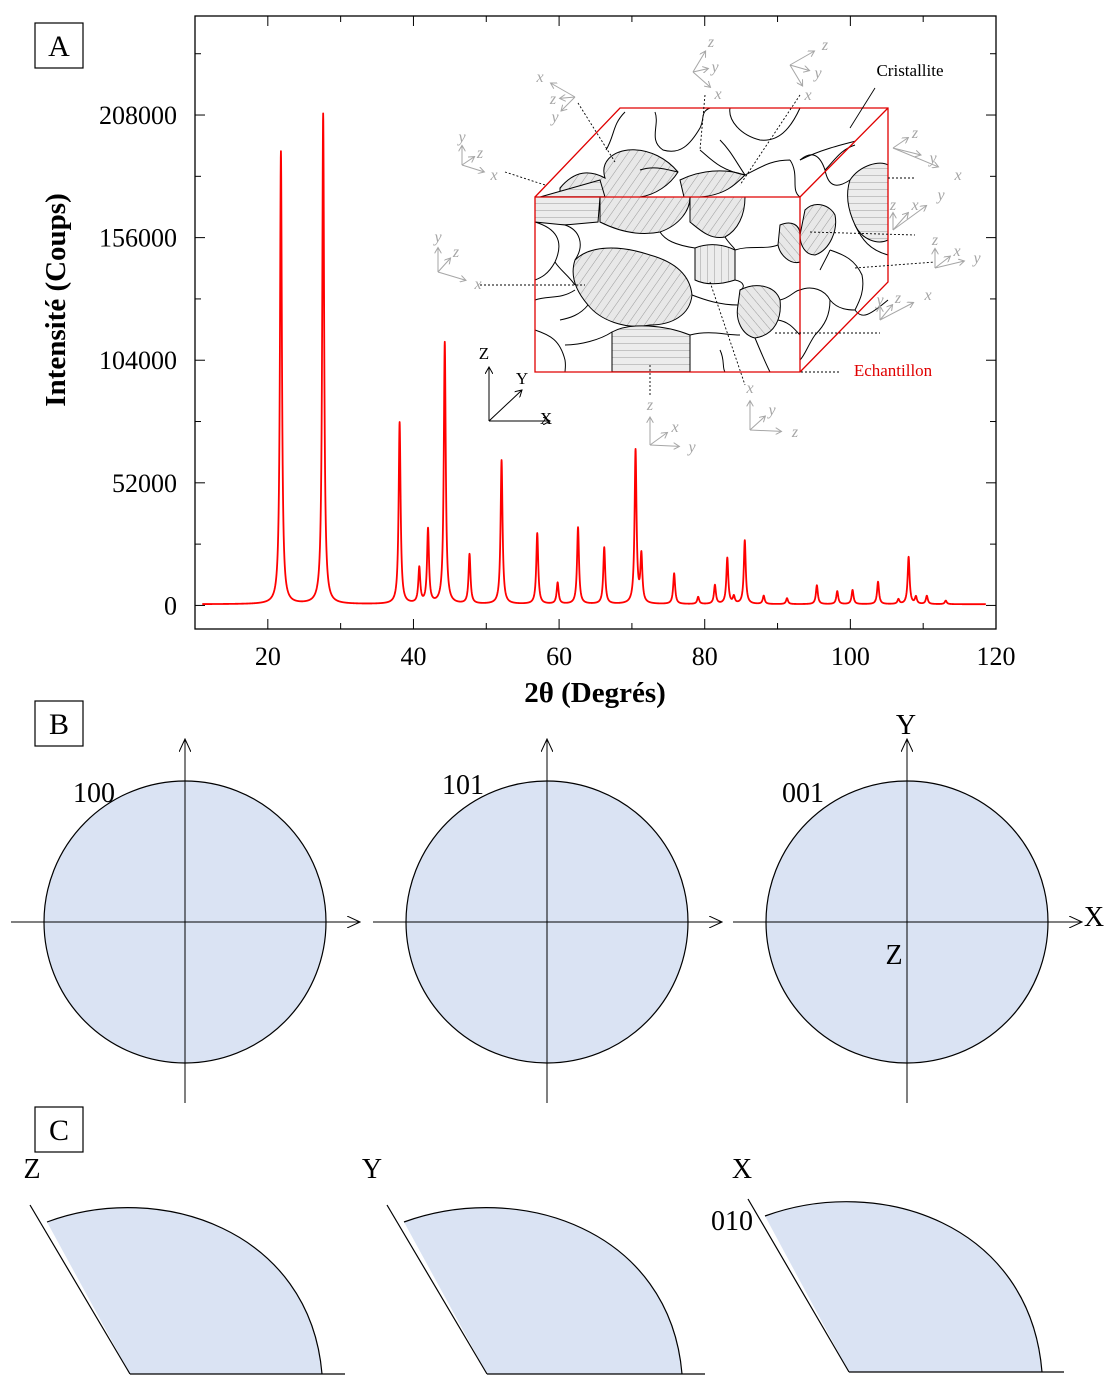 The height and width of the screenshot is (1383, 1109). Describe the element at coordinates (138, 238) in the screenshot. I see `y-tick-label: 156000` at that location.